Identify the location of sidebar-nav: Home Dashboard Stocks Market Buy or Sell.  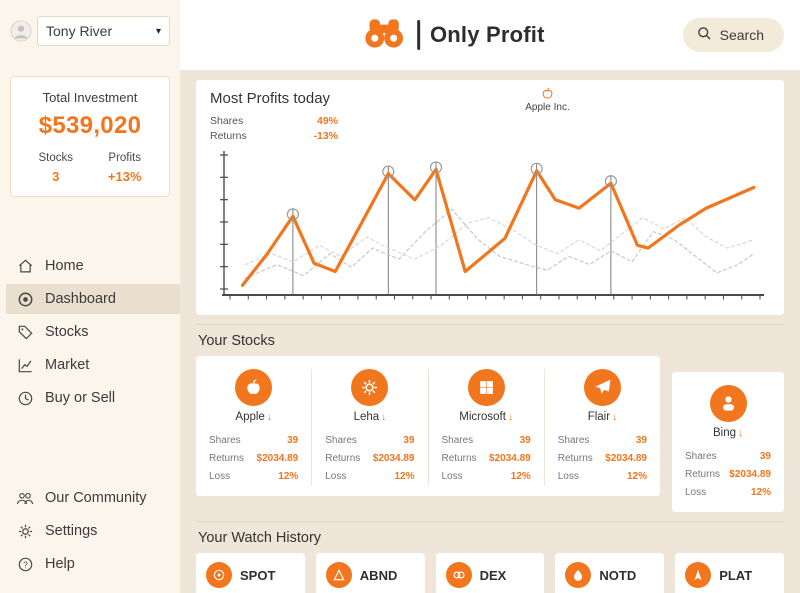
(93, 332).